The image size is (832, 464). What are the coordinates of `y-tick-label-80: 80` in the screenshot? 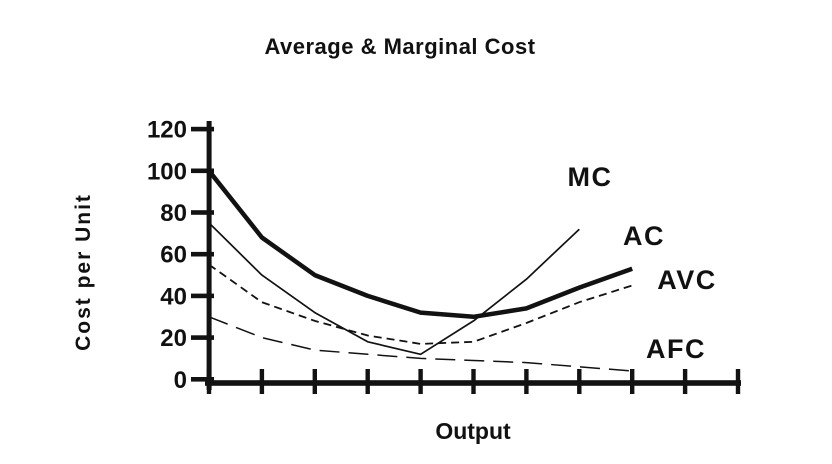 It's located at (173, 213).